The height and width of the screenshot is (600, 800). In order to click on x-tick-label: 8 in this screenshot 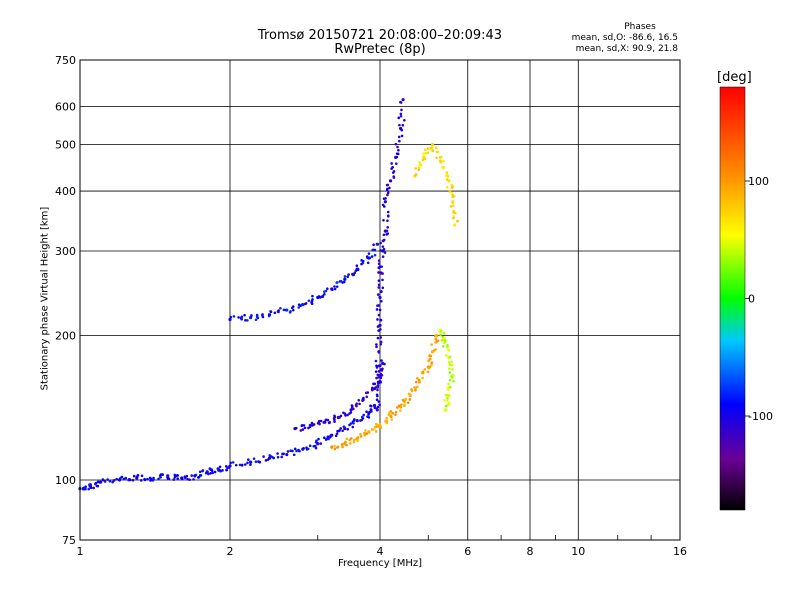, I will do `click(530, 551)`.